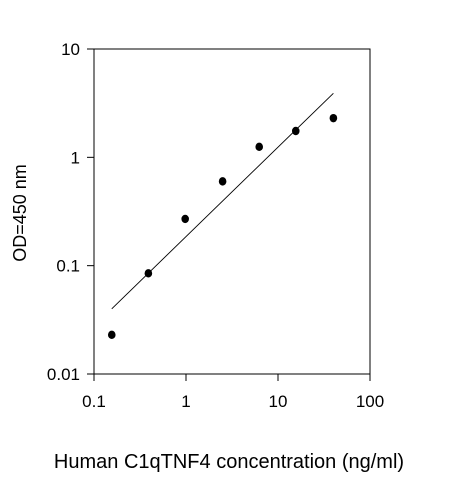 This screenshot has height=480, width=463. What do you see at coordinates (185, 401) in the screenshot?
I see `x-tick-label: 1` at bounding box center [185, 401].